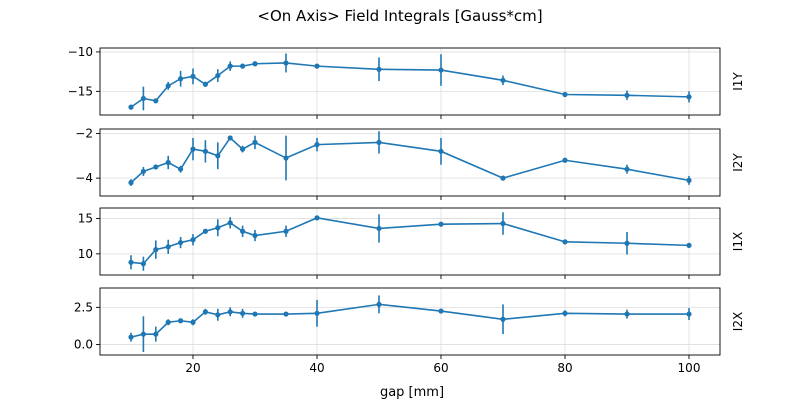 The image size is (800, 400). I want to click on y-tick-label: −15, so click(80, 91).